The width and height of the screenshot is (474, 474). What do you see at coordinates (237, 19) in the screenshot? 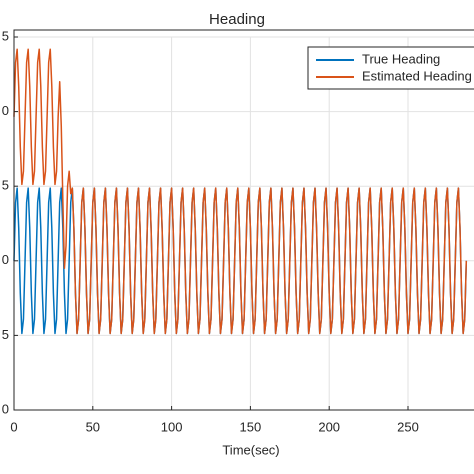
I see `chart-title: Heading` at bounding box center [237, 19].